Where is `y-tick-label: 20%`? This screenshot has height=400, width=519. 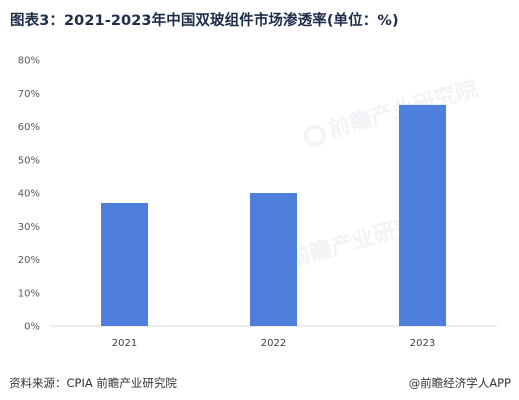
y-tick-label: 20% is located at coordinates (29, 260).